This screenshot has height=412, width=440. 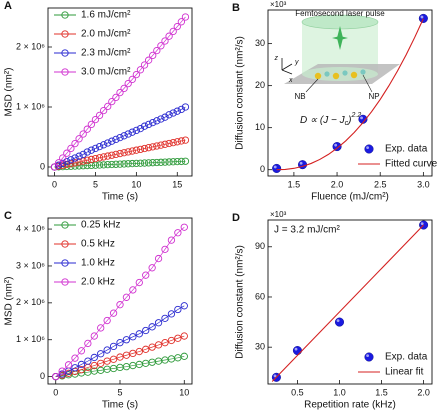 What do you see at coordinates (323, 120) in the screenshot?
I see `formula-part: D ∝ (J − J` at bounding box center [323, 120].